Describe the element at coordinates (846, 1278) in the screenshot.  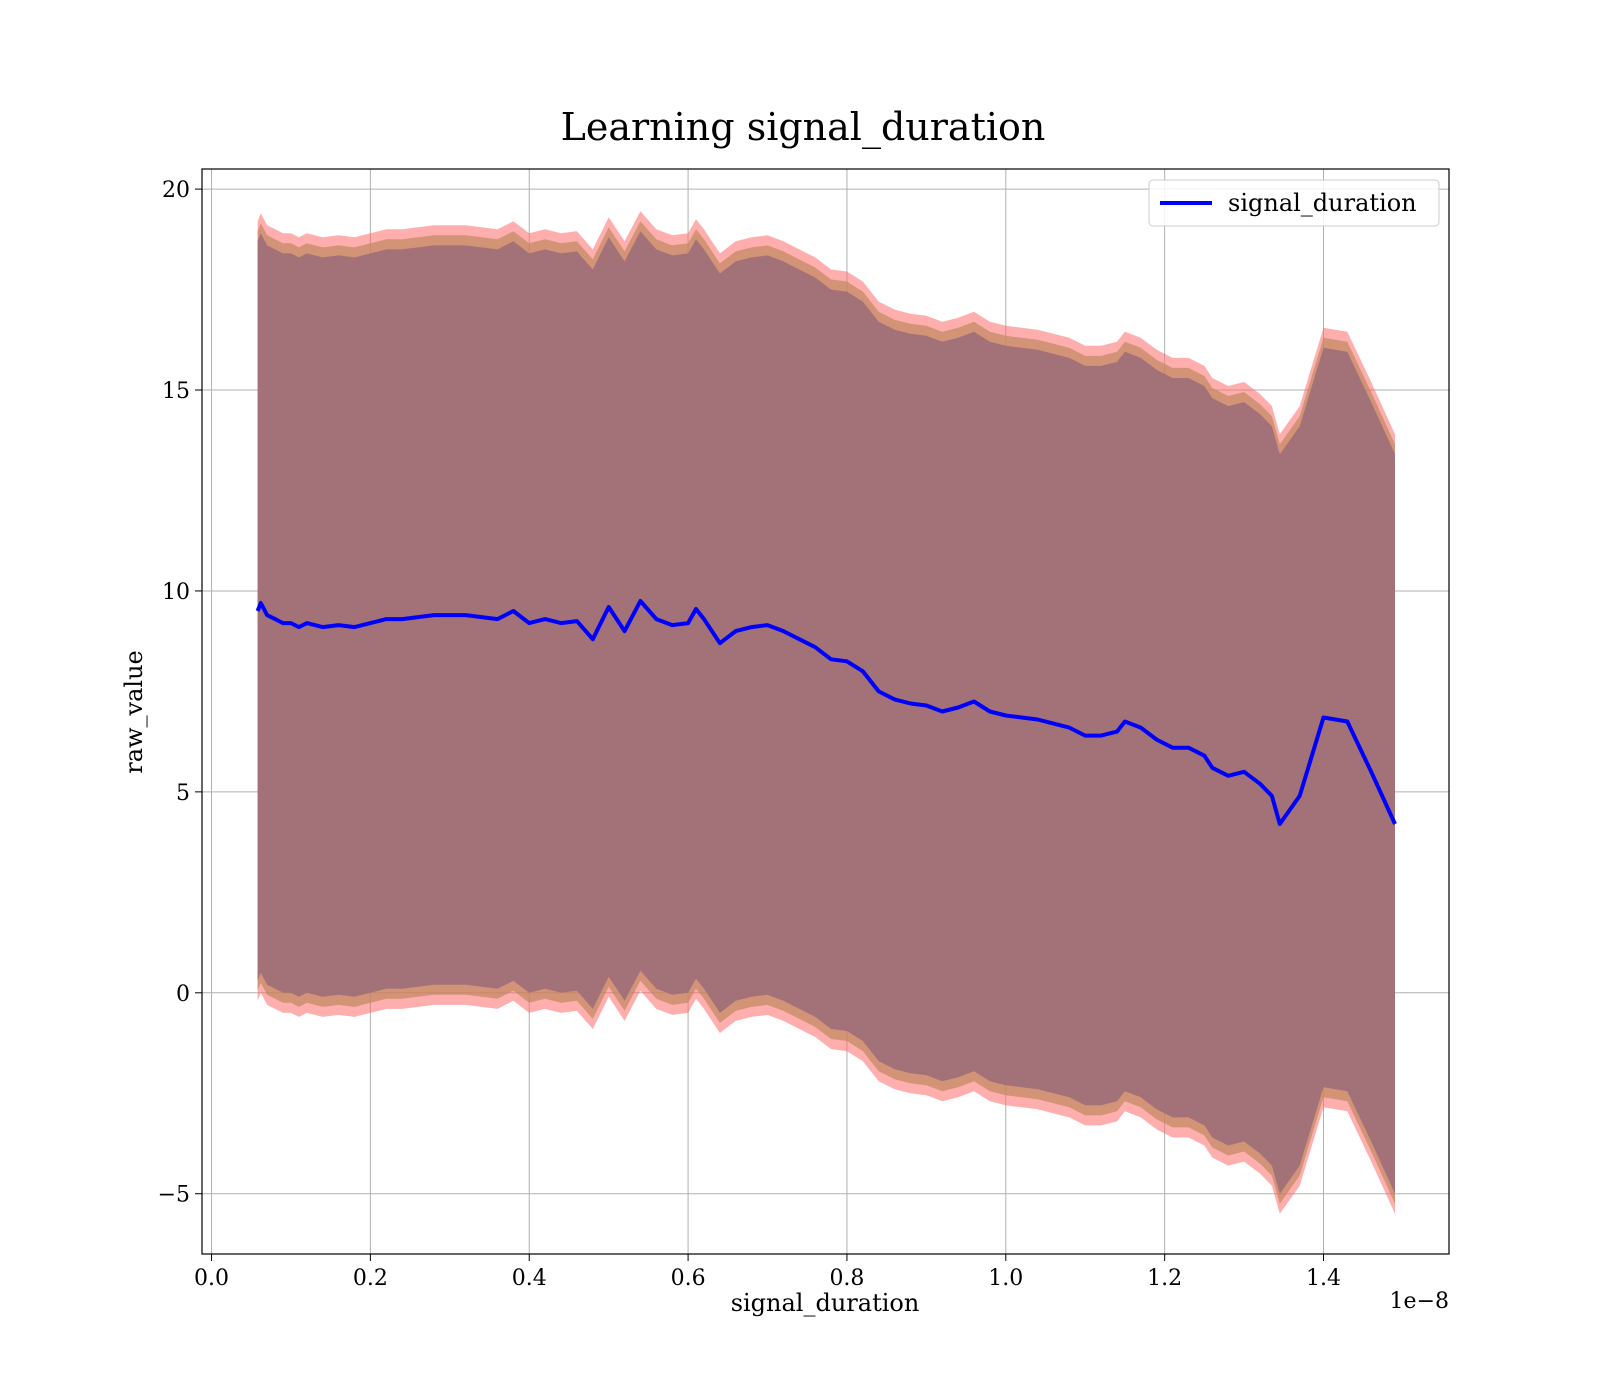
I see `x-tick-label-4: 0.8` at that location.